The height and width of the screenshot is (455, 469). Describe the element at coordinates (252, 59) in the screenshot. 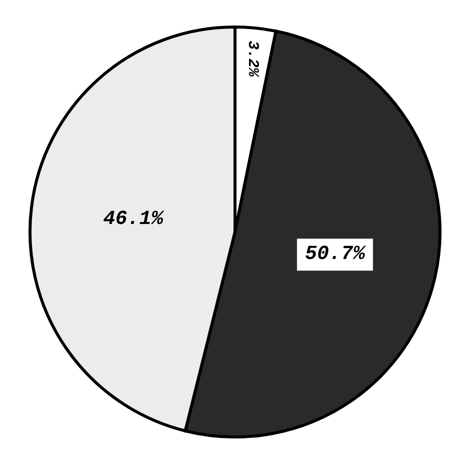

I see `data-label: 3.2%` at that location.